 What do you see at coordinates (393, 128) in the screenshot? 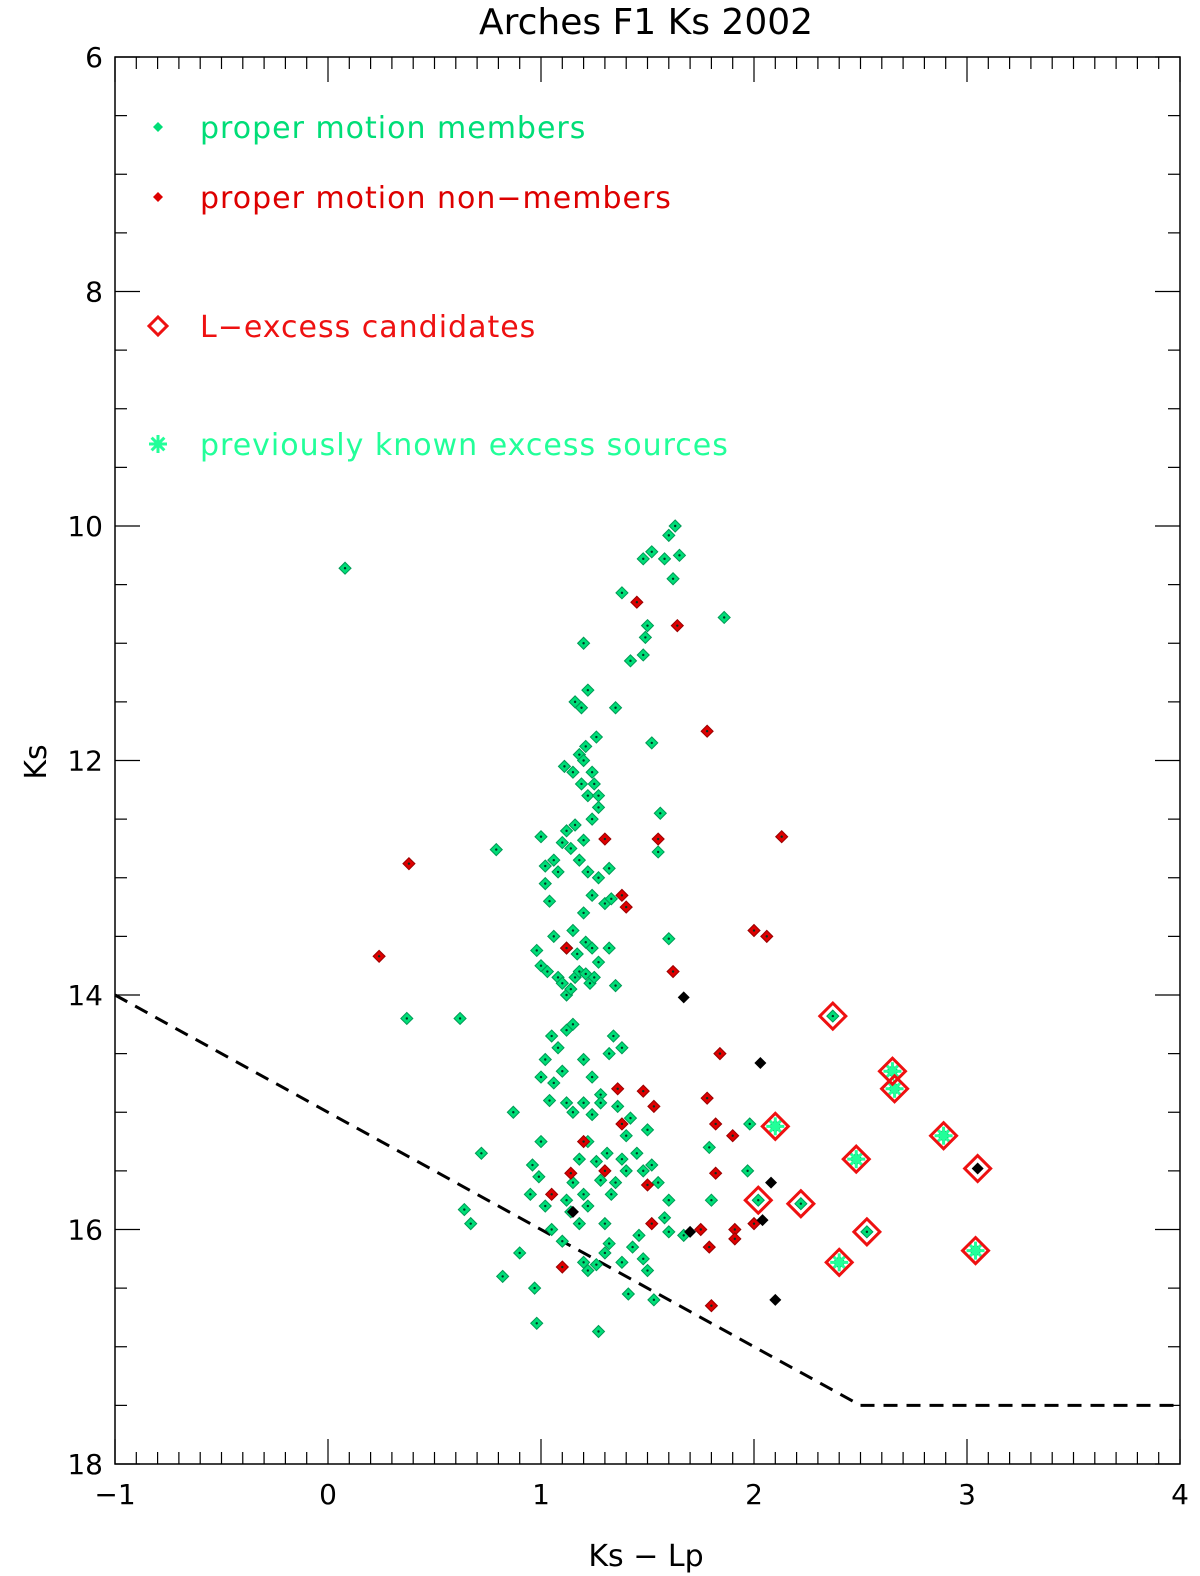
I see `legend-label: proper motion members` at bounding box center [393, 128].